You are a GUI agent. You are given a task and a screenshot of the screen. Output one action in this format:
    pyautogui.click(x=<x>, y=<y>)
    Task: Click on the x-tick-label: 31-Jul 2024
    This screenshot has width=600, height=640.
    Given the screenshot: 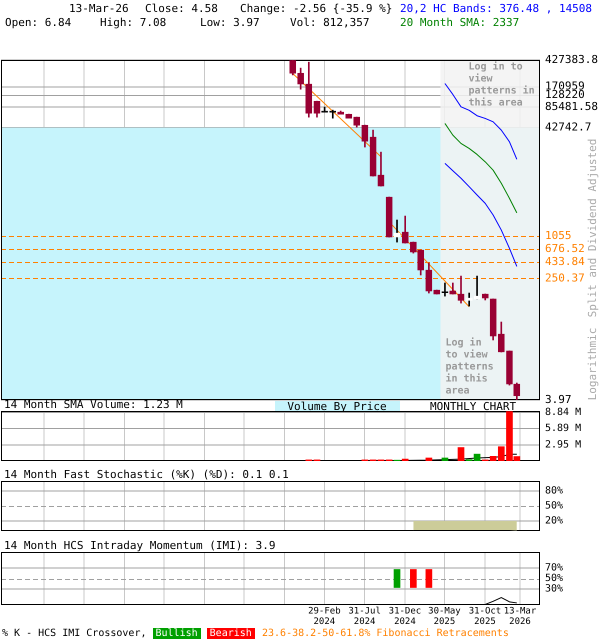 What is the action you would take?
    pyautogui.click(x=364, y=616)
    